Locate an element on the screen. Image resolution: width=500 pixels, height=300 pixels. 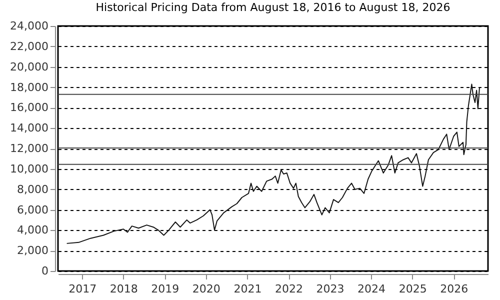
x-tick-label: 2024 is located at coordinates (372, 289).